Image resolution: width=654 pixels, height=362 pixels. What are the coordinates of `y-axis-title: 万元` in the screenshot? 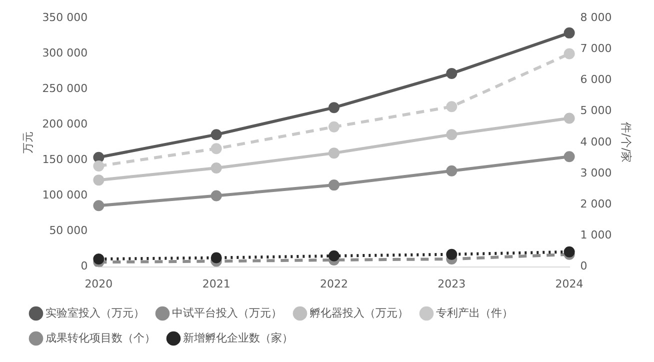 It's located at (27, 142).